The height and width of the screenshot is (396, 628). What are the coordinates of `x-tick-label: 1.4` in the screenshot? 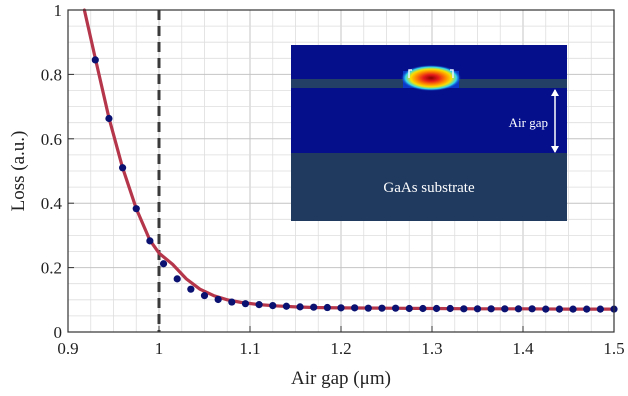 It's located at (523, 348).